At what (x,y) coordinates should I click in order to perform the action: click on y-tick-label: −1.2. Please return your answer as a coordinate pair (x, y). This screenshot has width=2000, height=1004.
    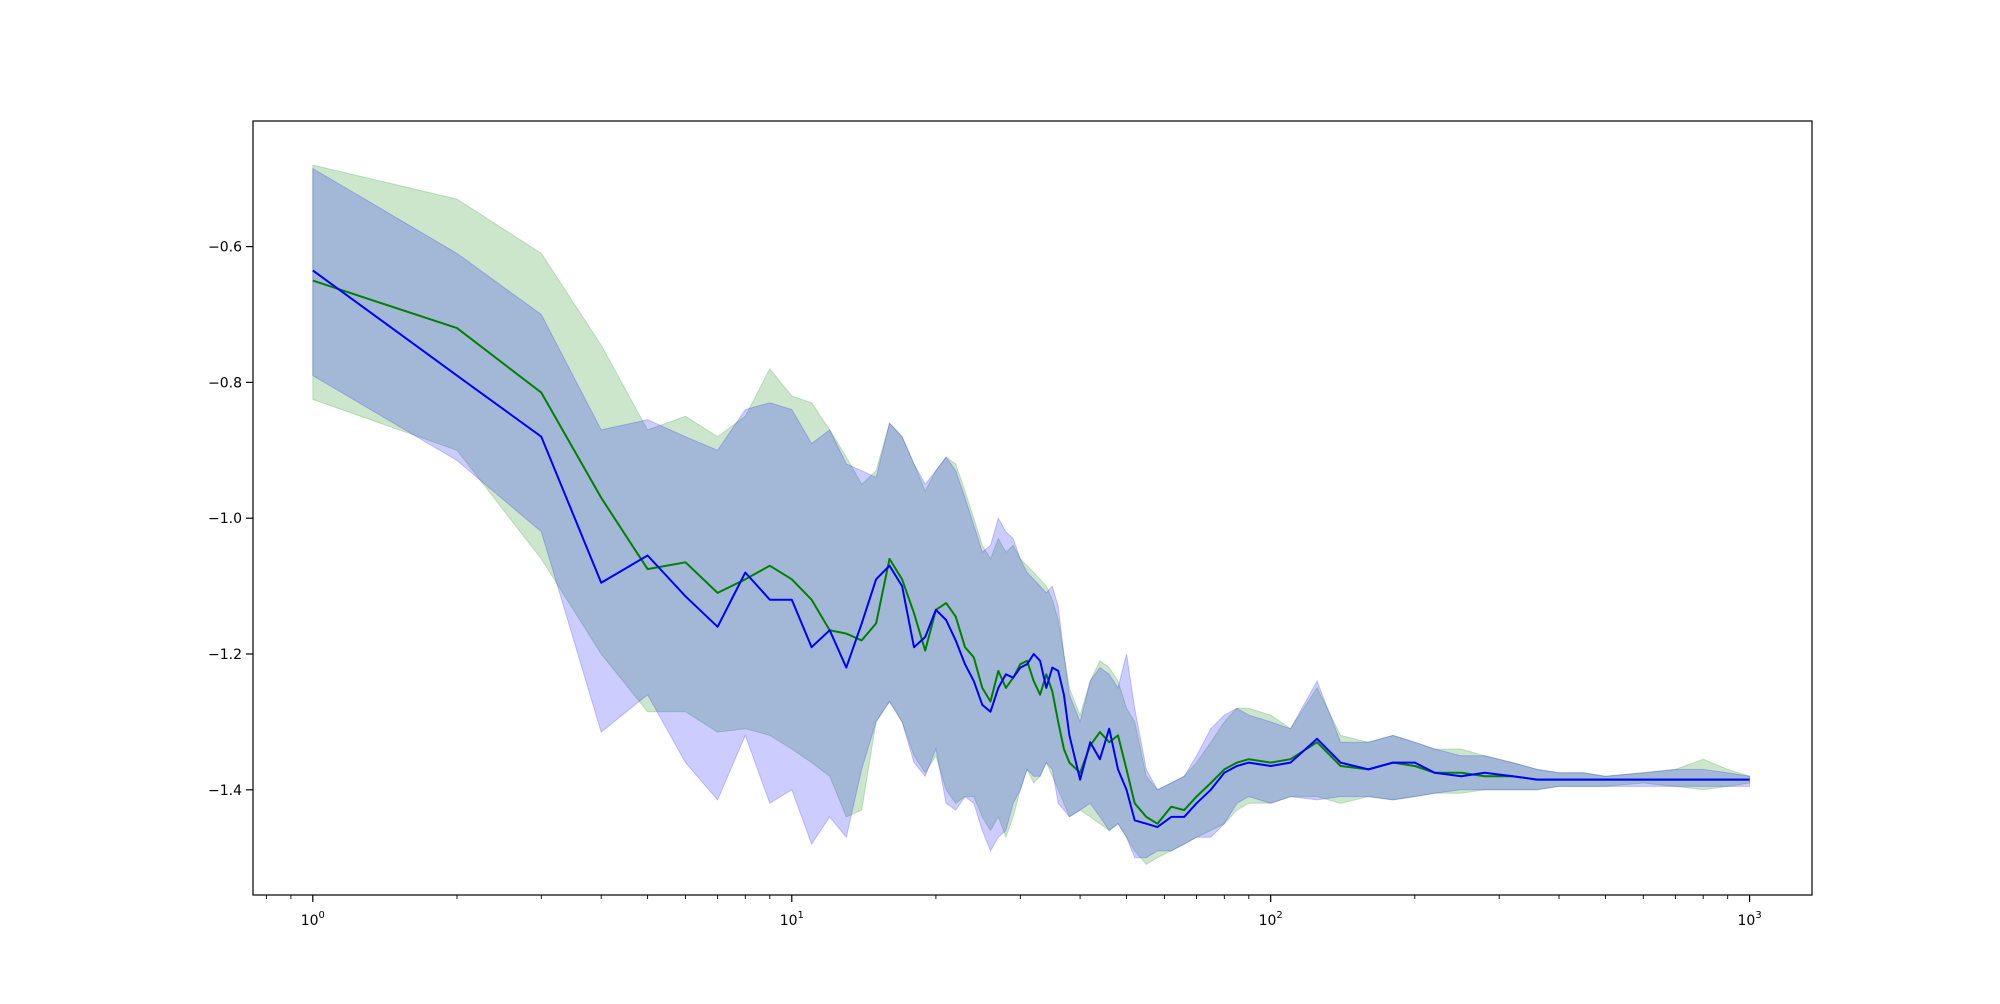
    Looking at the image, I should click on (225, 655).